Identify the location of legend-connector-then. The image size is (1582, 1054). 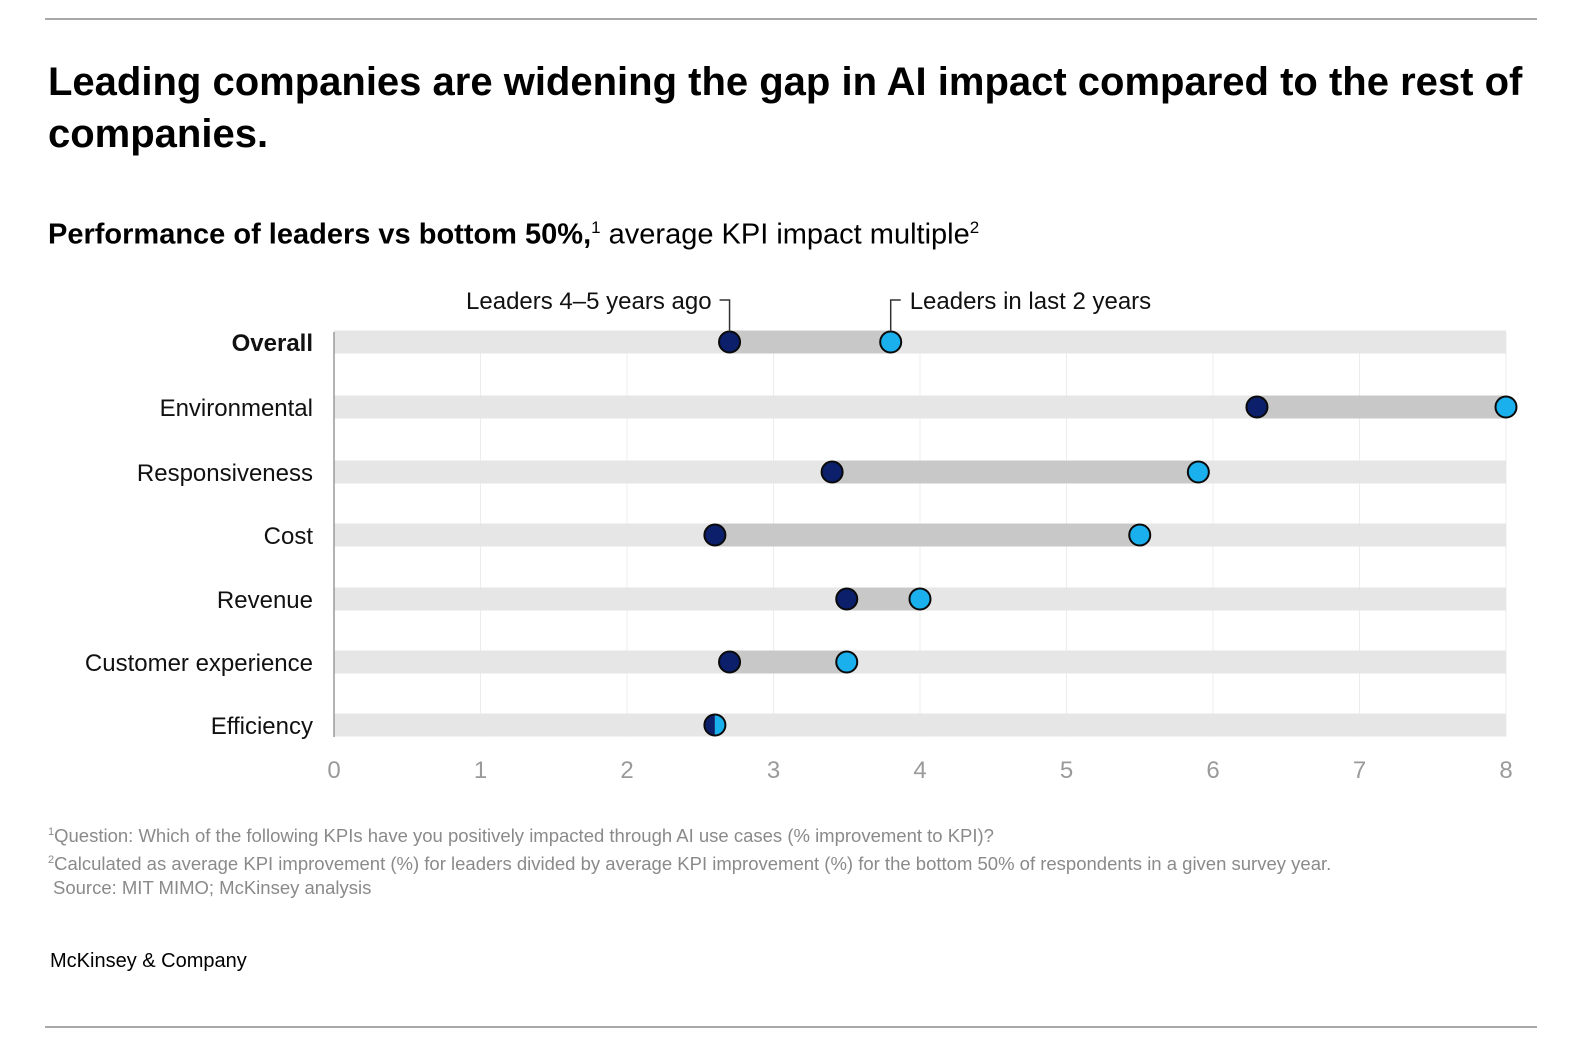
(725, 315).